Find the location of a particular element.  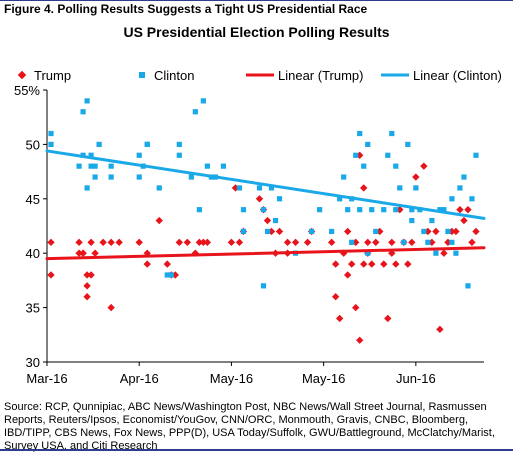

y-tick-label: 40 is located at coordinates (33, 253).